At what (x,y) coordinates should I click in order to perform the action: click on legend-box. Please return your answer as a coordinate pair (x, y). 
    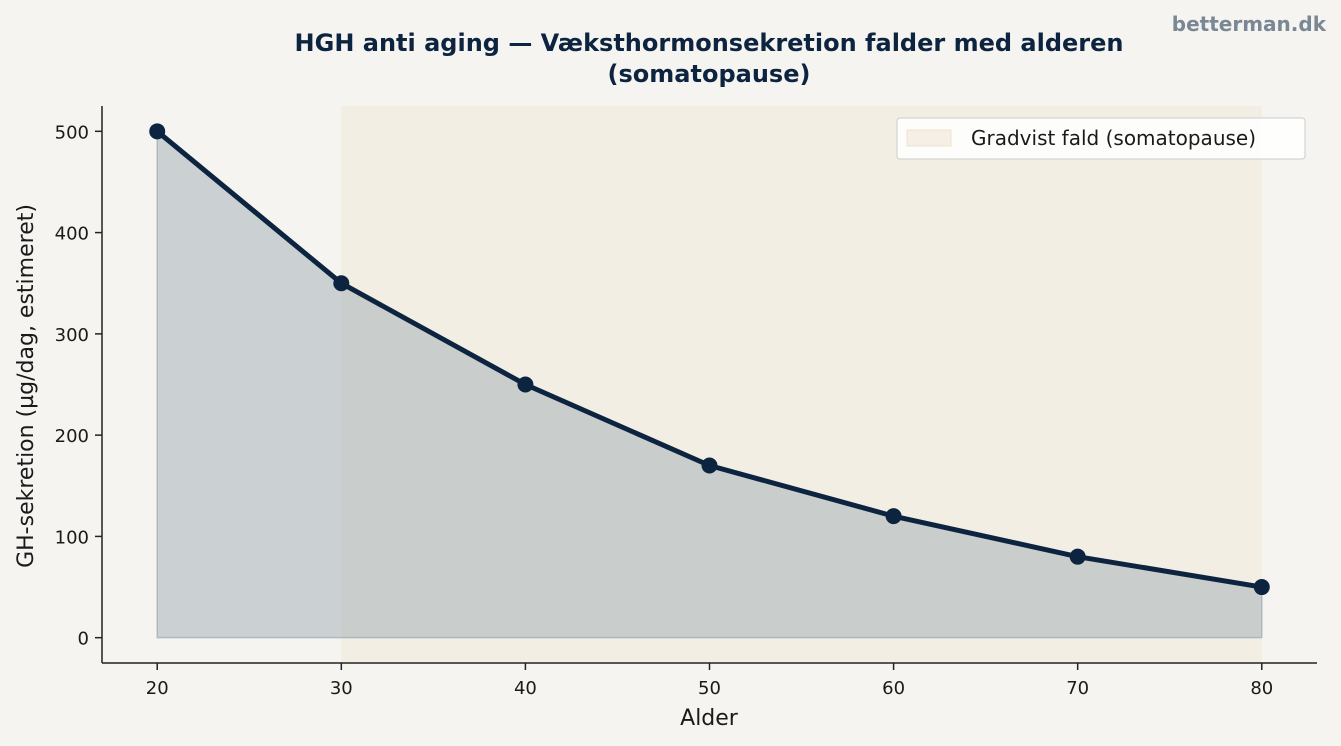
    Looking at the image, I should click on (1101, 138).